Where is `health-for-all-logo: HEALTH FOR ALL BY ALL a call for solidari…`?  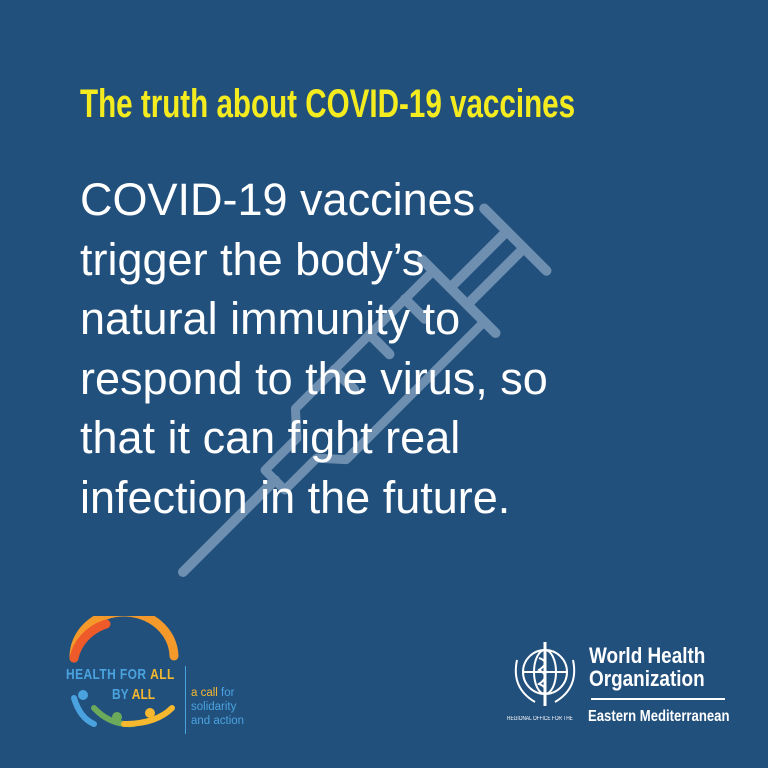 health-for-all-logo: HEALTH FOR ALL BY ALL a call for solidari… is located at coordinates (166, 676).